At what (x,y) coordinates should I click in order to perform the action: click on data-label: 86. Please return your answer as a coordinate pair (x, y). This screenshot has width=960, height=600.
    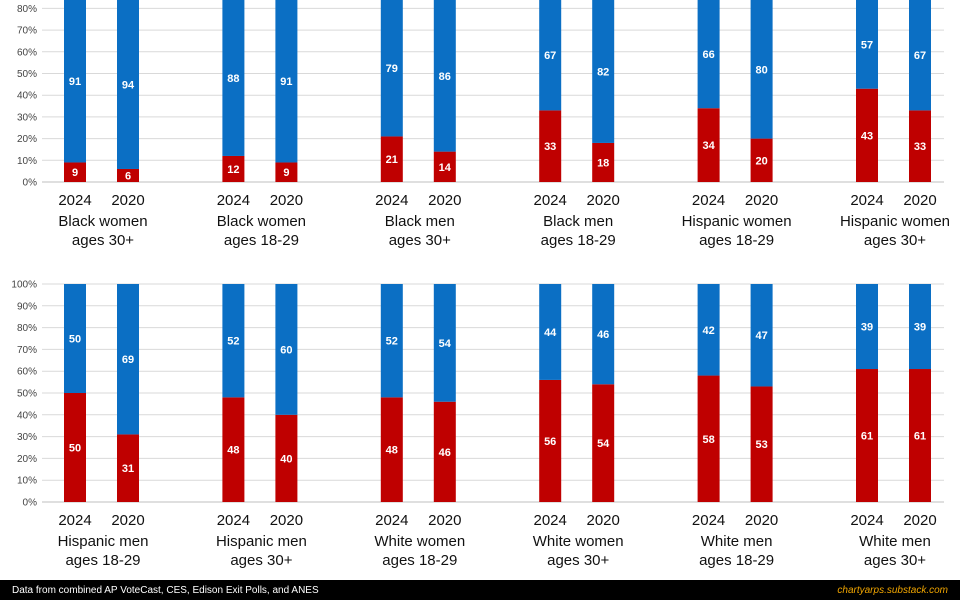
    Looking at the image, I should click on (445, 77).